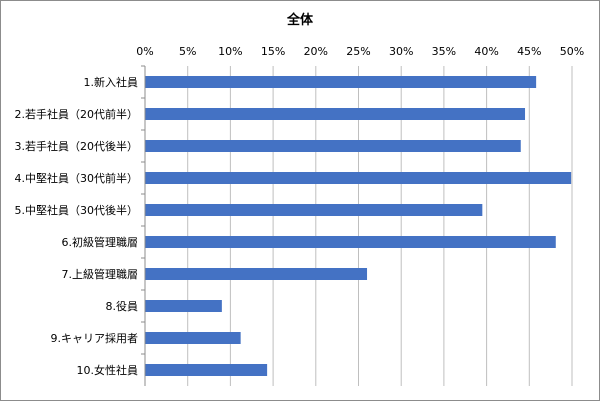 The height and width of the screenshot is (401, 600). What do you see at coordinates (401, 51) in the screenshot?
I see `x-tick-label: 30%` at bounding box center [401, 51].